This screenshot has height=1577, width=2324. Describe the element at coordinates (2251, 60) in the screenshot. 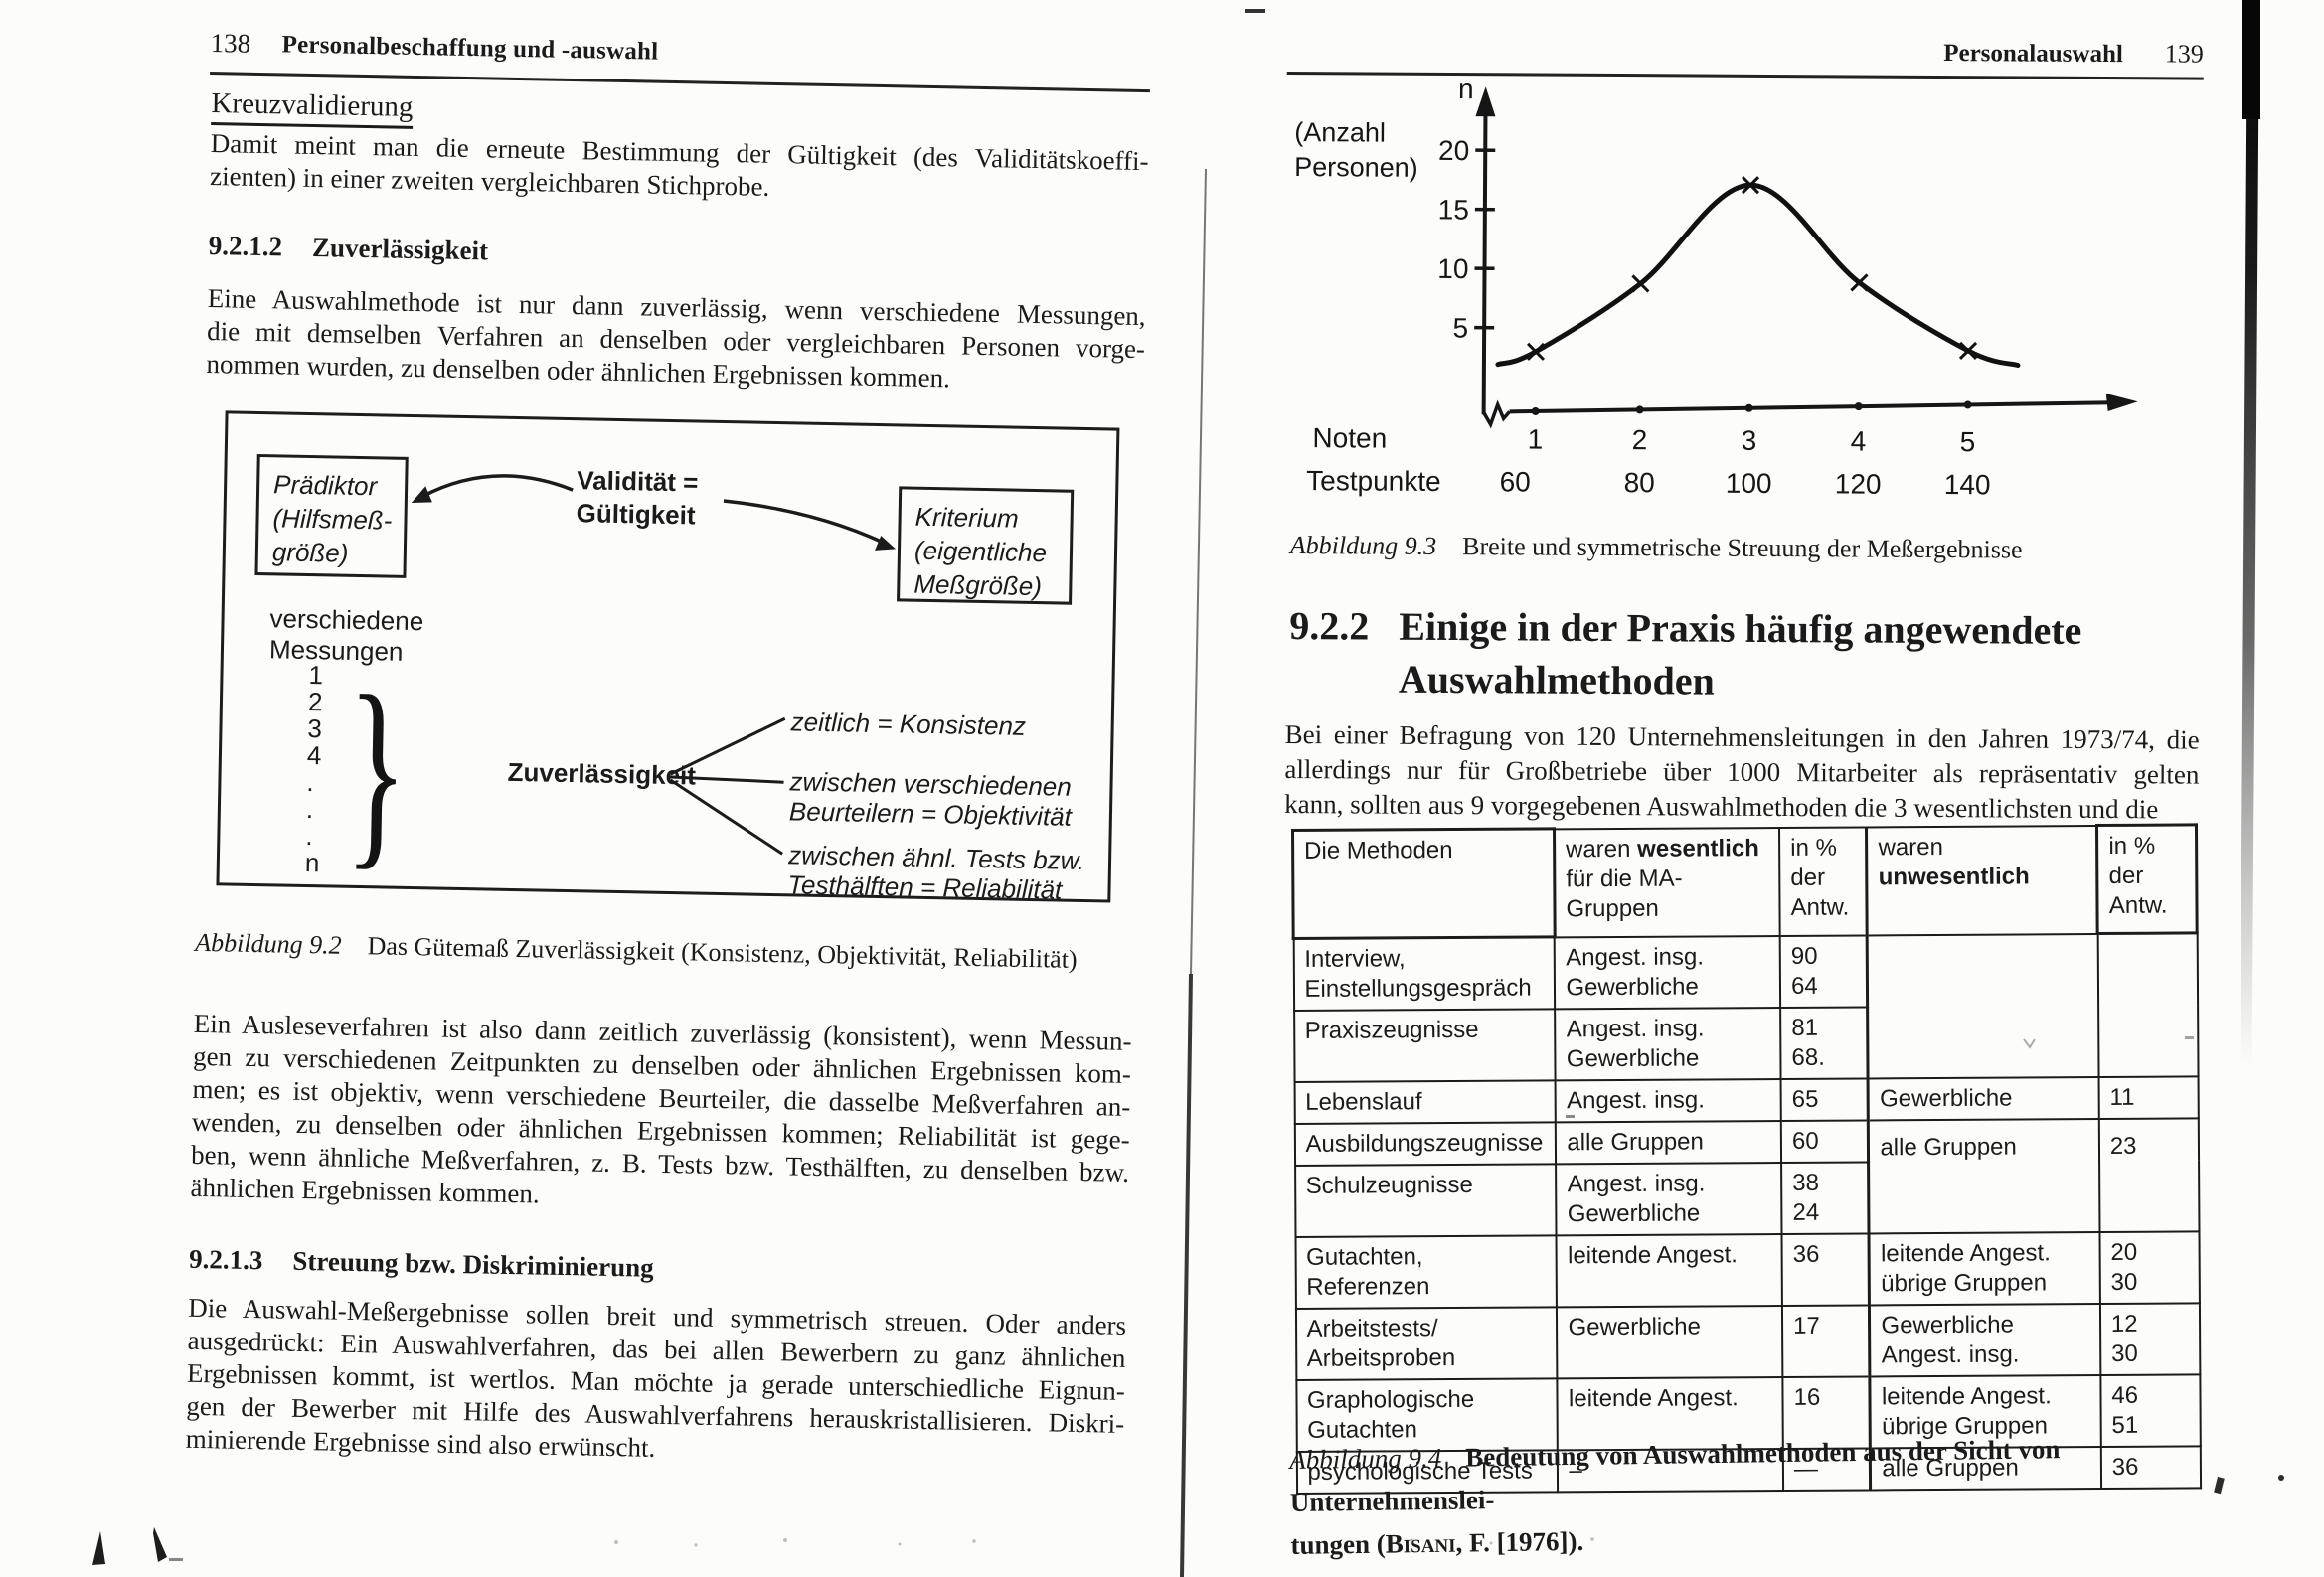

I see `page-edge-dark` at that location.